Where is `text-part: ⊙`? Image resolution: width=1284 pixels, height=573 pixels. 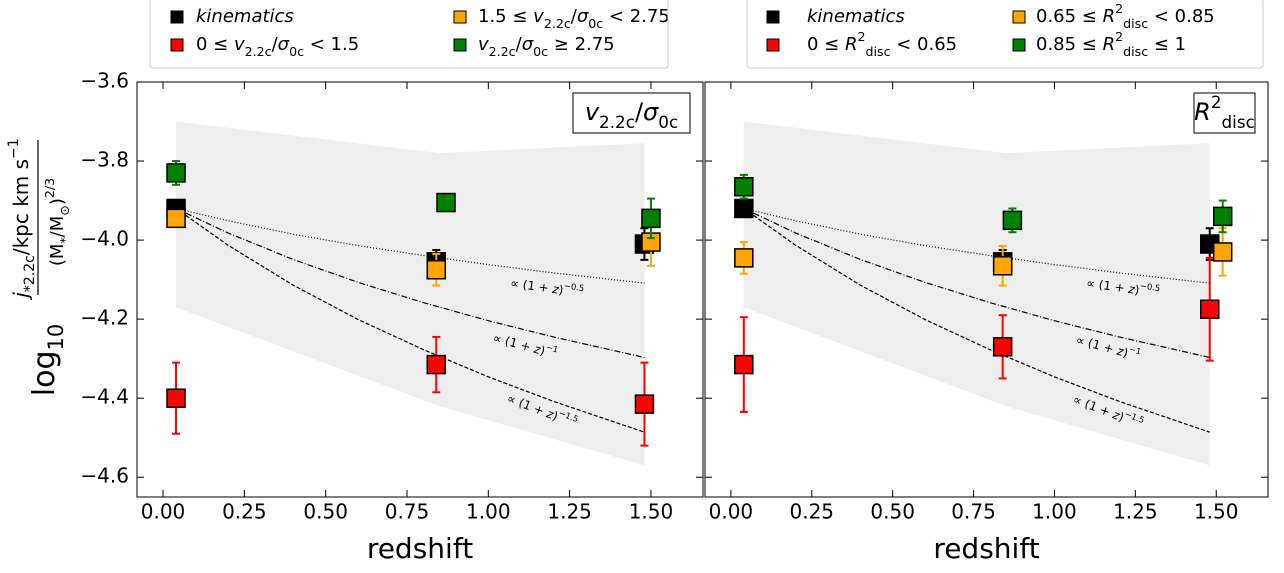 text-part: ⊙ is located at coordinates (64, 210).